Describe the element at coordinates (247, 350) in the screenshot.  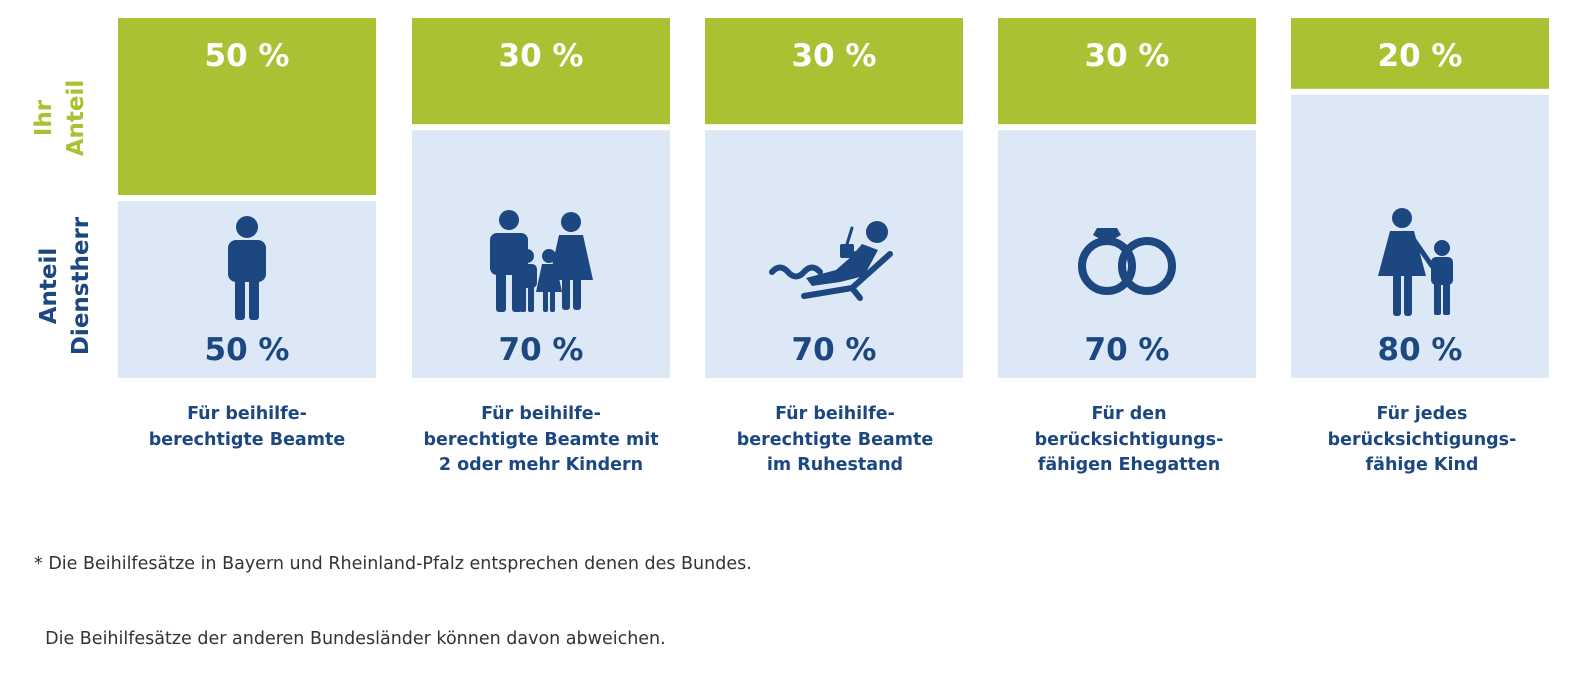
I see `value-label-anteil-dienstherr-1: 50 %` at that location.